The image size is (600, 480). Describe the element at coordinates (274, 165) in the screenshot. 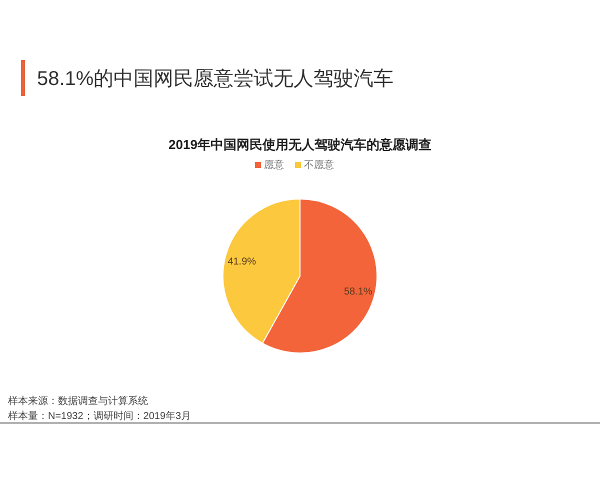

I see `legend-label: 愿意` at that location.